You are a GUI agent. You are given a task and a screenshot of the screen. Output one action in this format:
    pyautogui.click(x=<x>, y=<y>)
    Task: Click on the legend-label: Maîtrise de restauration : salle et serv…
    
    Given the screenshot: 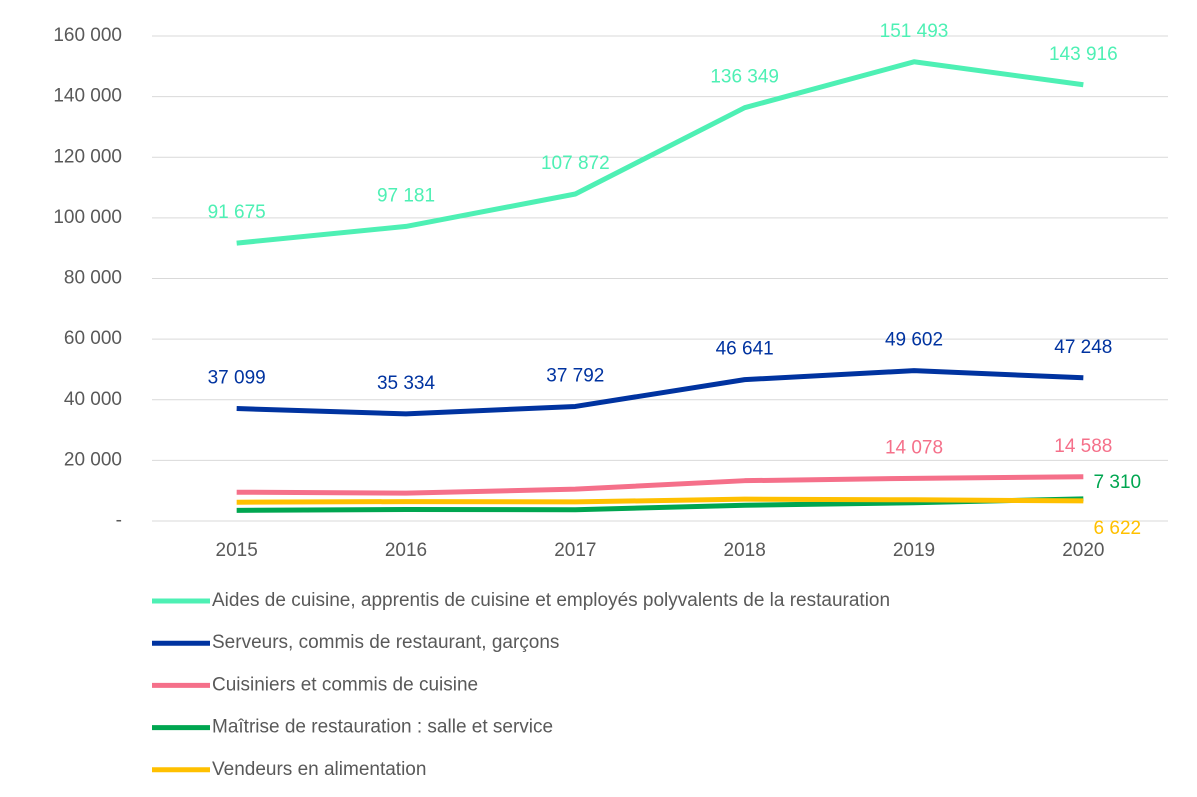 What is the action you would take?
    pyautogui.click(x=382, y=727)
    